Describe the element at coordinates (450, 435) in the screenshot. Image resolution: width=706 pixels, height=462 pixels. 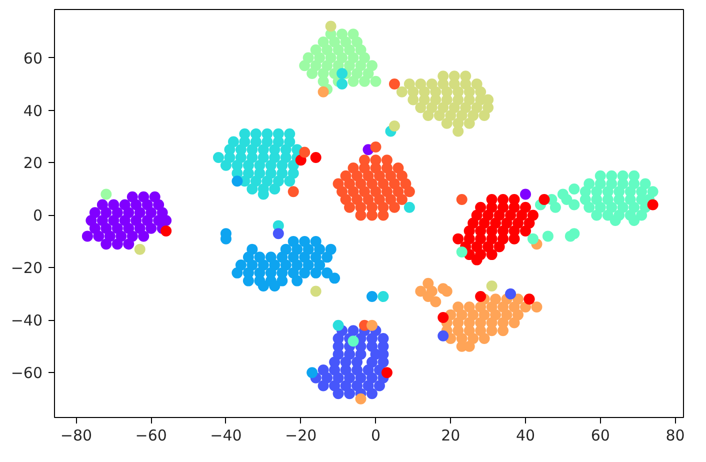
I see `x-tick-label: 20` at that location.